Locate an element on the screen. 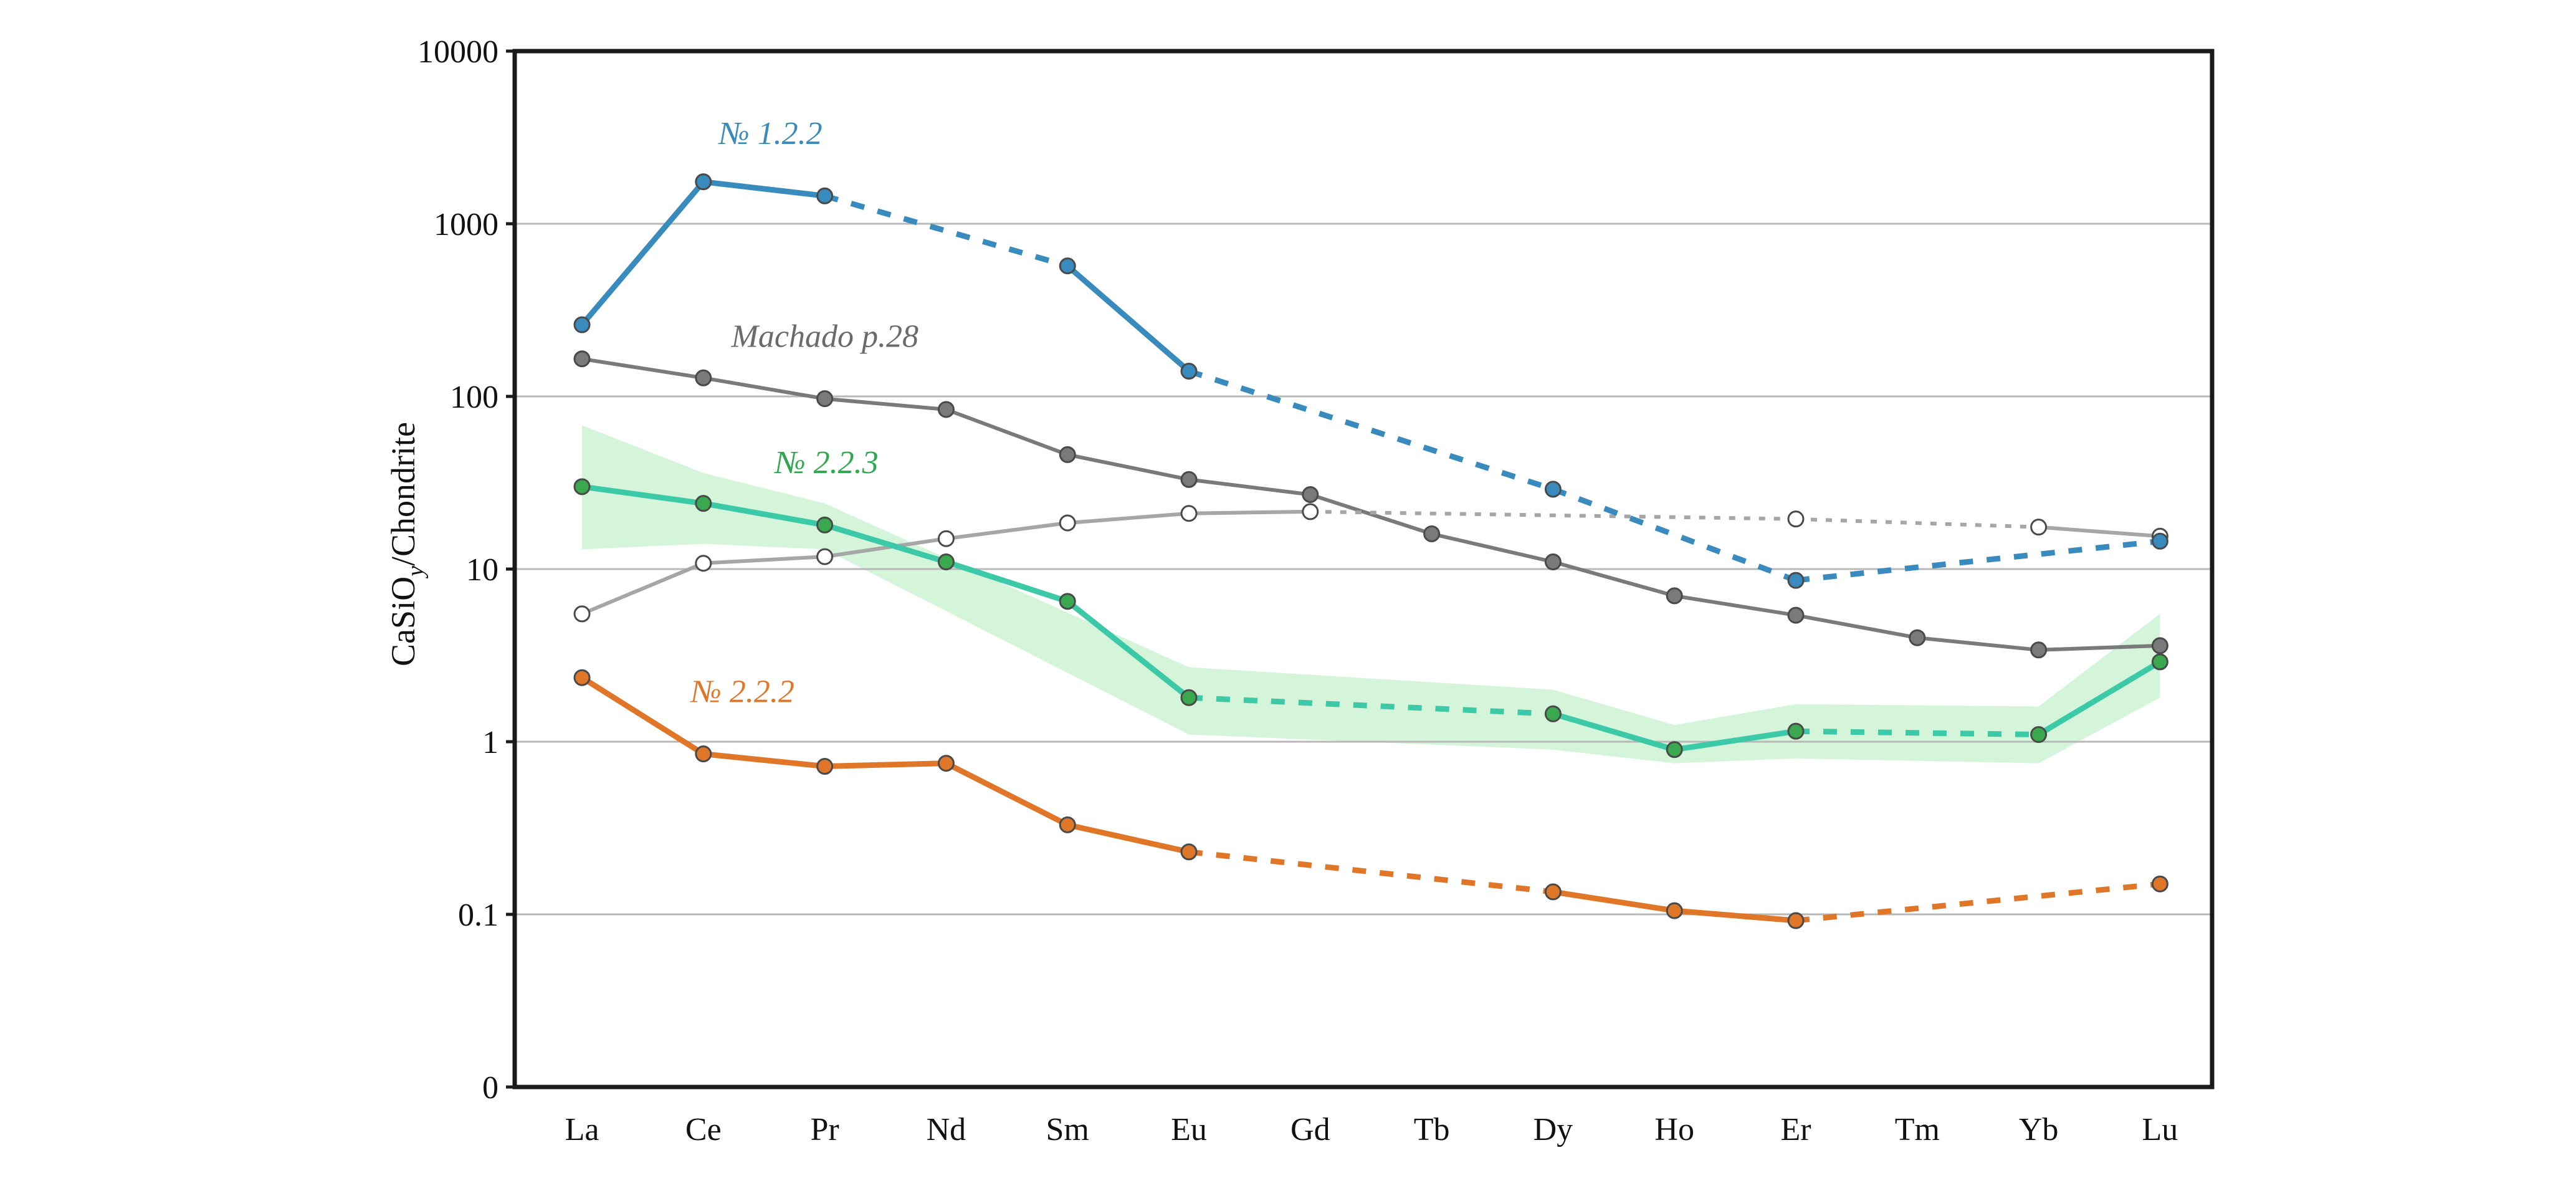 This screenshot has width=2576, height=1178. y-axis-title-subscript: y is located at coordinates (416, 572).